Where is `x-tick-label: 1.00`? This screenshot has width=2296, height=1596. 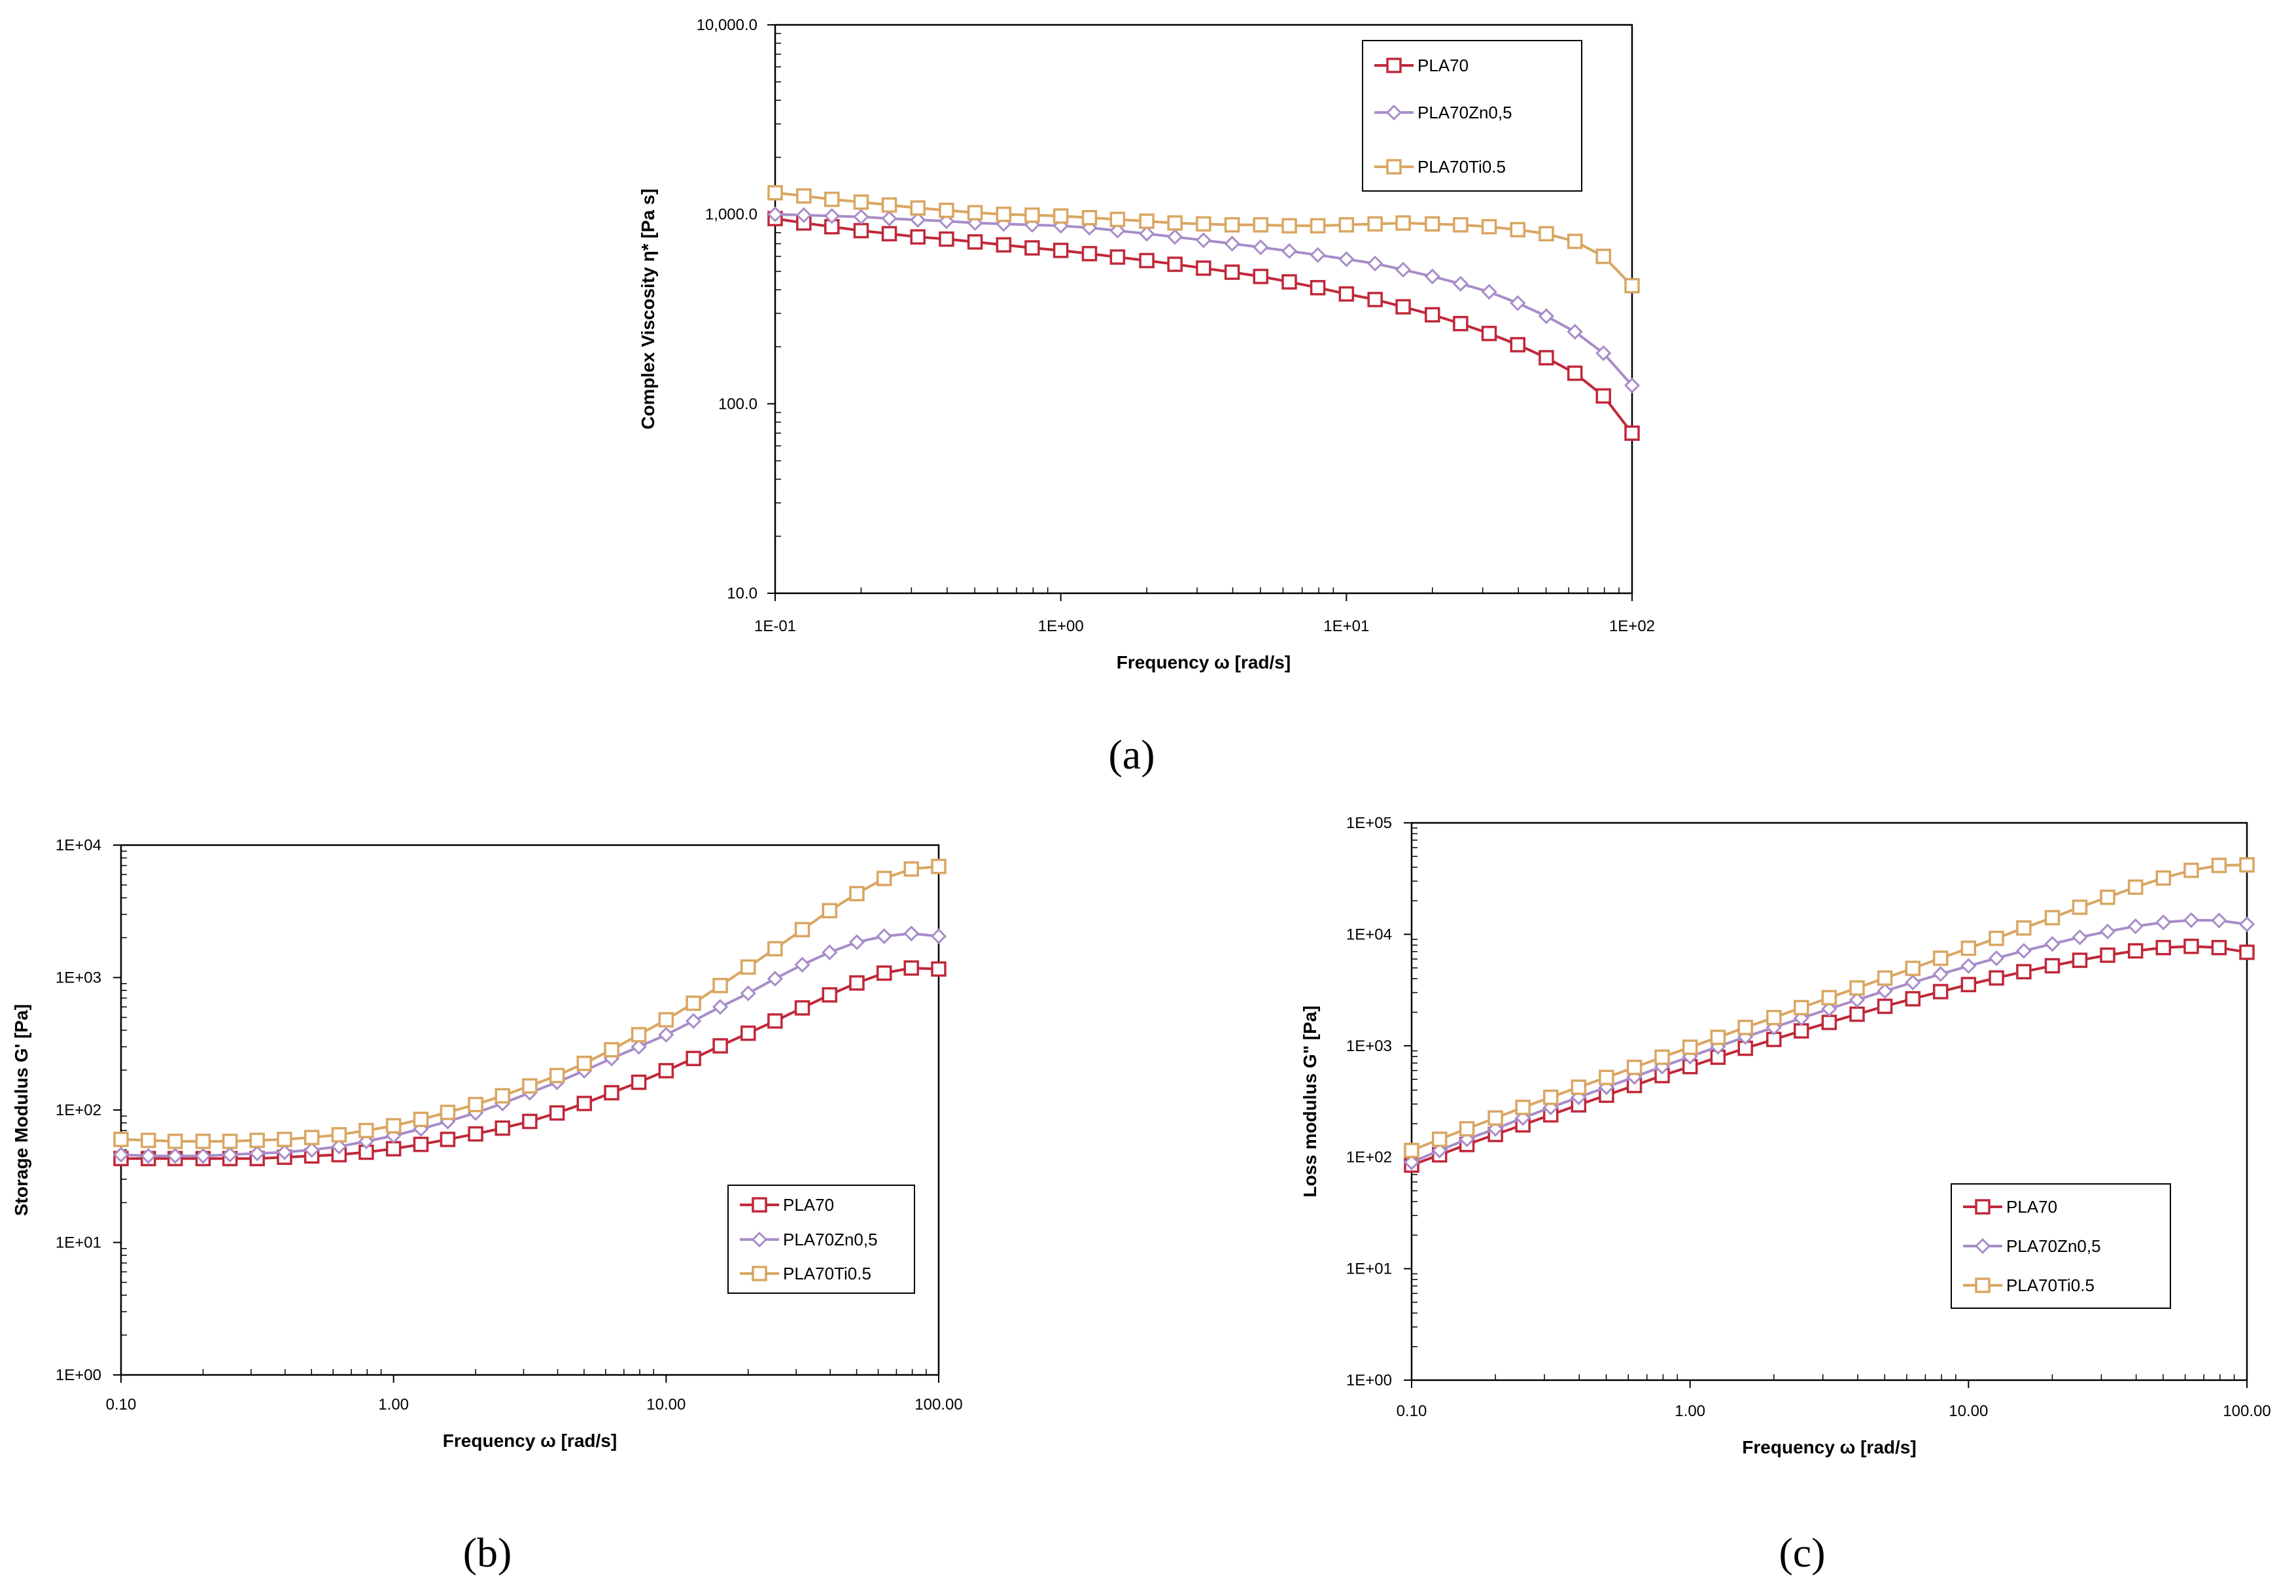 x-tick-label: 1.00 is located at coordinates (393, 1405).